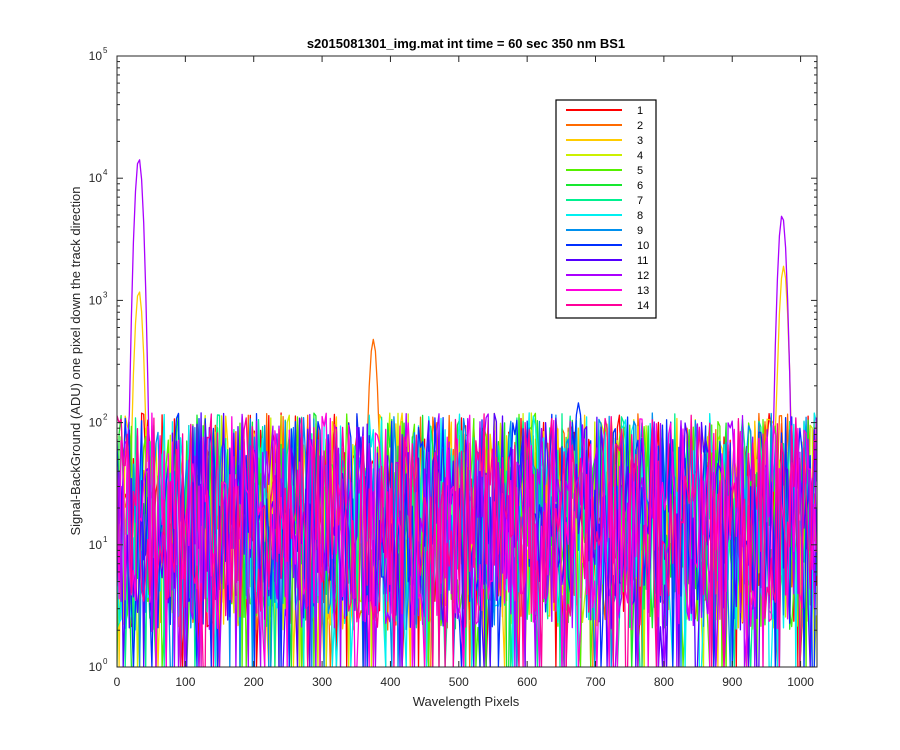  I want to click on legend-box, so click(606, 209).